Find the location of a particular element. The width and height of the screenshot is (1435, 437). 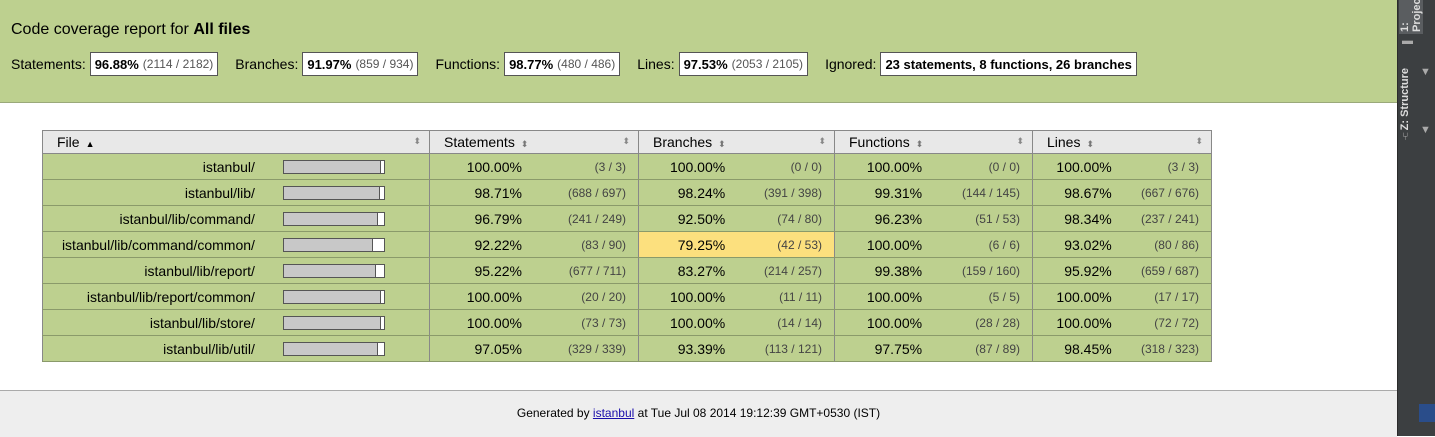

file-link: istanbul/ is located at coordinates (228, 166).